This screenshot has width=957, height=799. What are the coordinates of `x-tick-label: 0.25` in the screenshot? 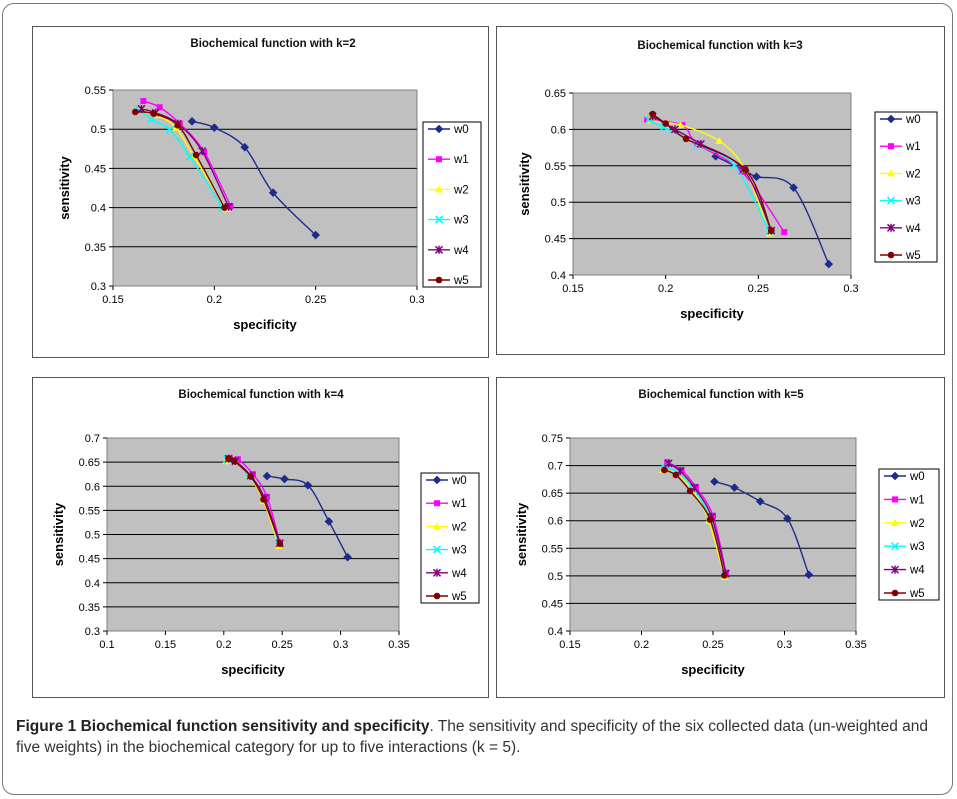 It's located at (315, 300).